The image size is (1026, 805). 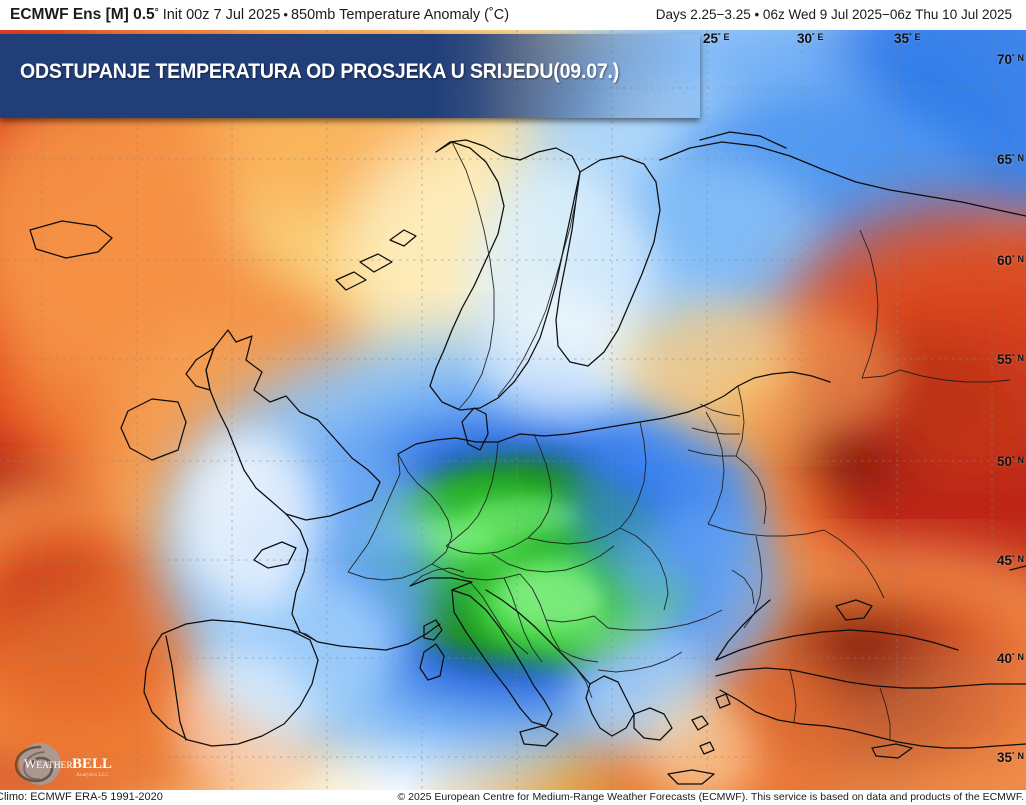 What do you see at coordinates (1010, 260) in the screenshot?
I see `lat-label-60n: 60˚ N` at bounding box center [1010, 260].